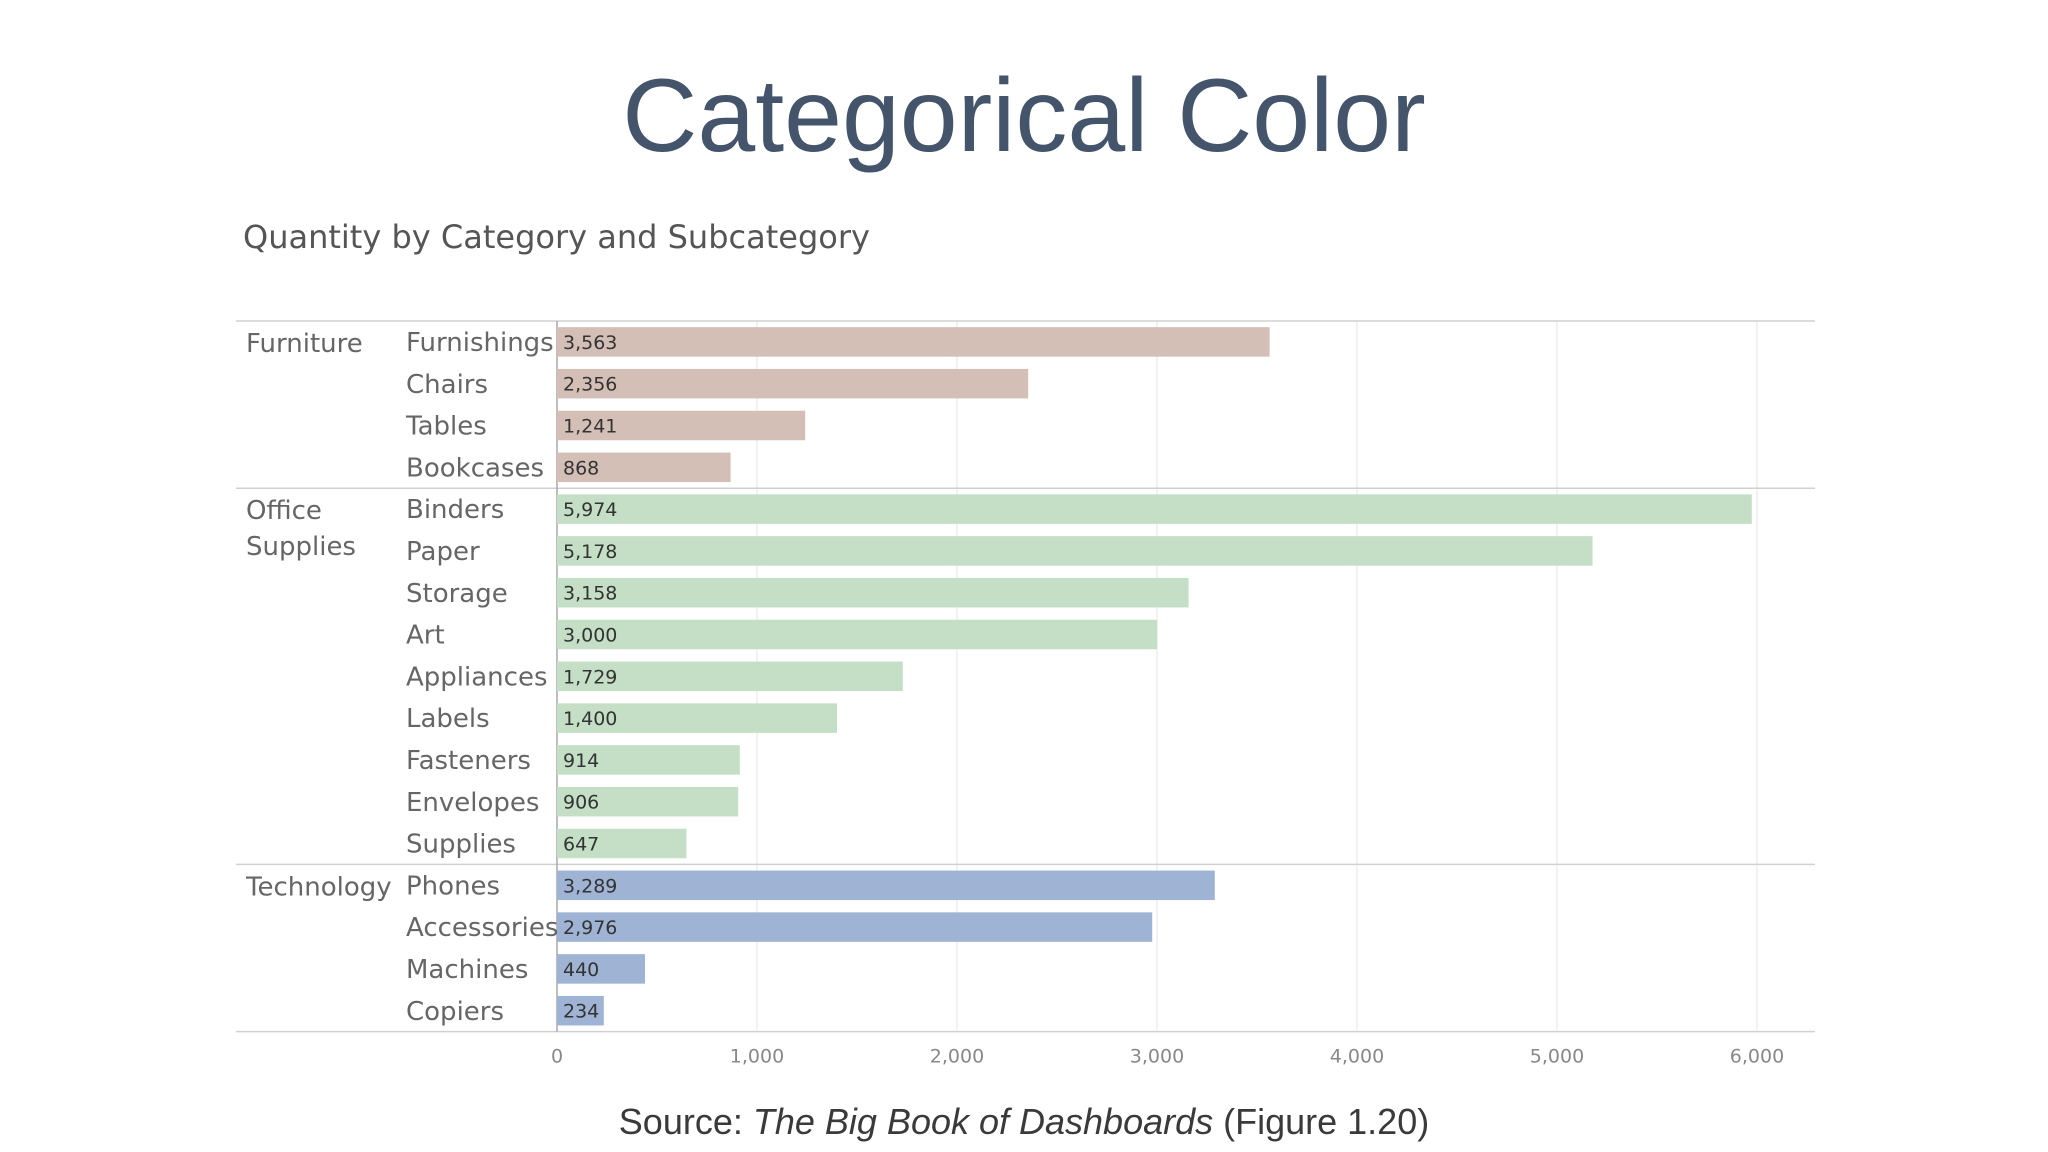 This screenshot has height=1152, width=2048. Describe the element at coordinates (581, 970) in the screenshot. I see `data-label: 440` at that location.